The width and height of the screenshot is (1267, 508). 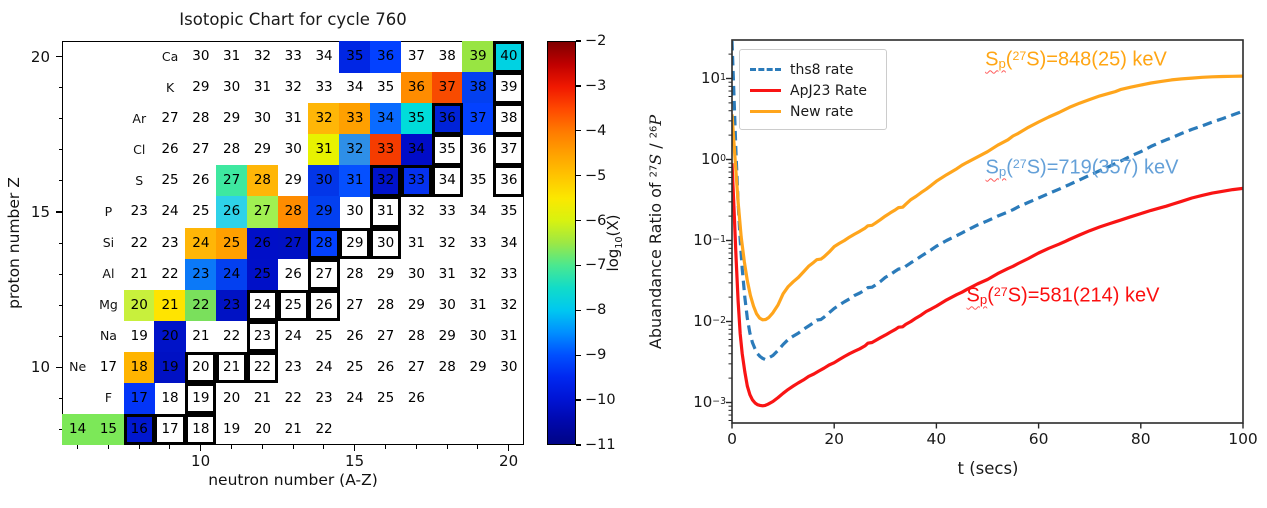 What do you see at coordinates (201, 274) in the screenshot?
I see `isotope-cell-Al23: 23` at bounding box center [201, 274].